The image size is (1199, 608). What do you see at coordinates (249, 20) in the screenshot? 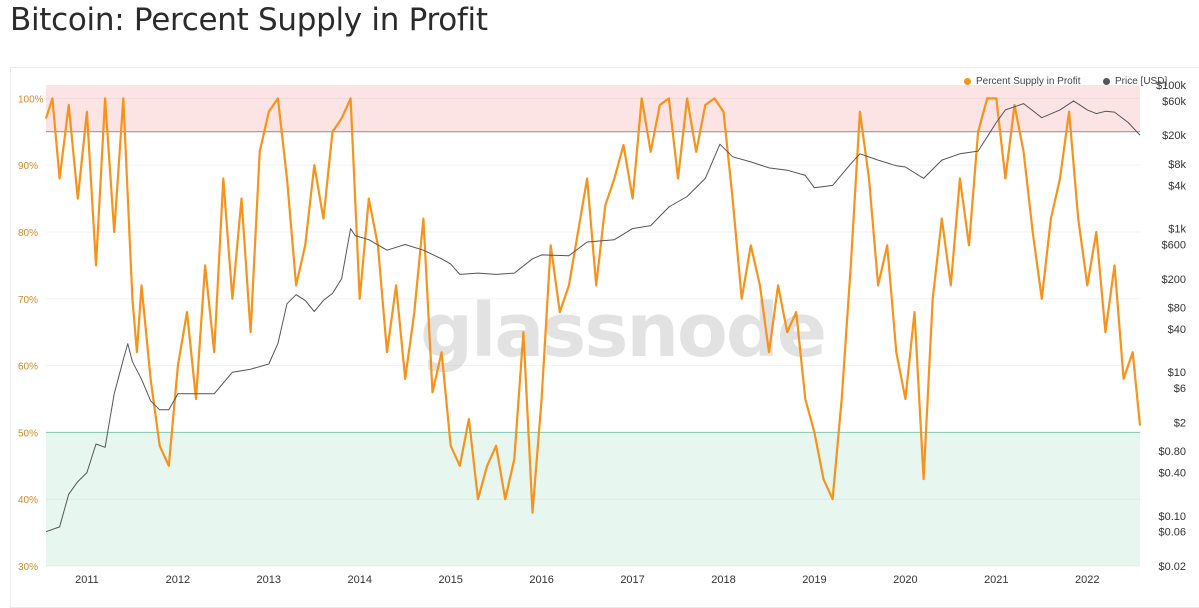
I see `page-title: Bitcoin: Percent Supply in Profit` at bounding box center [249, 20].